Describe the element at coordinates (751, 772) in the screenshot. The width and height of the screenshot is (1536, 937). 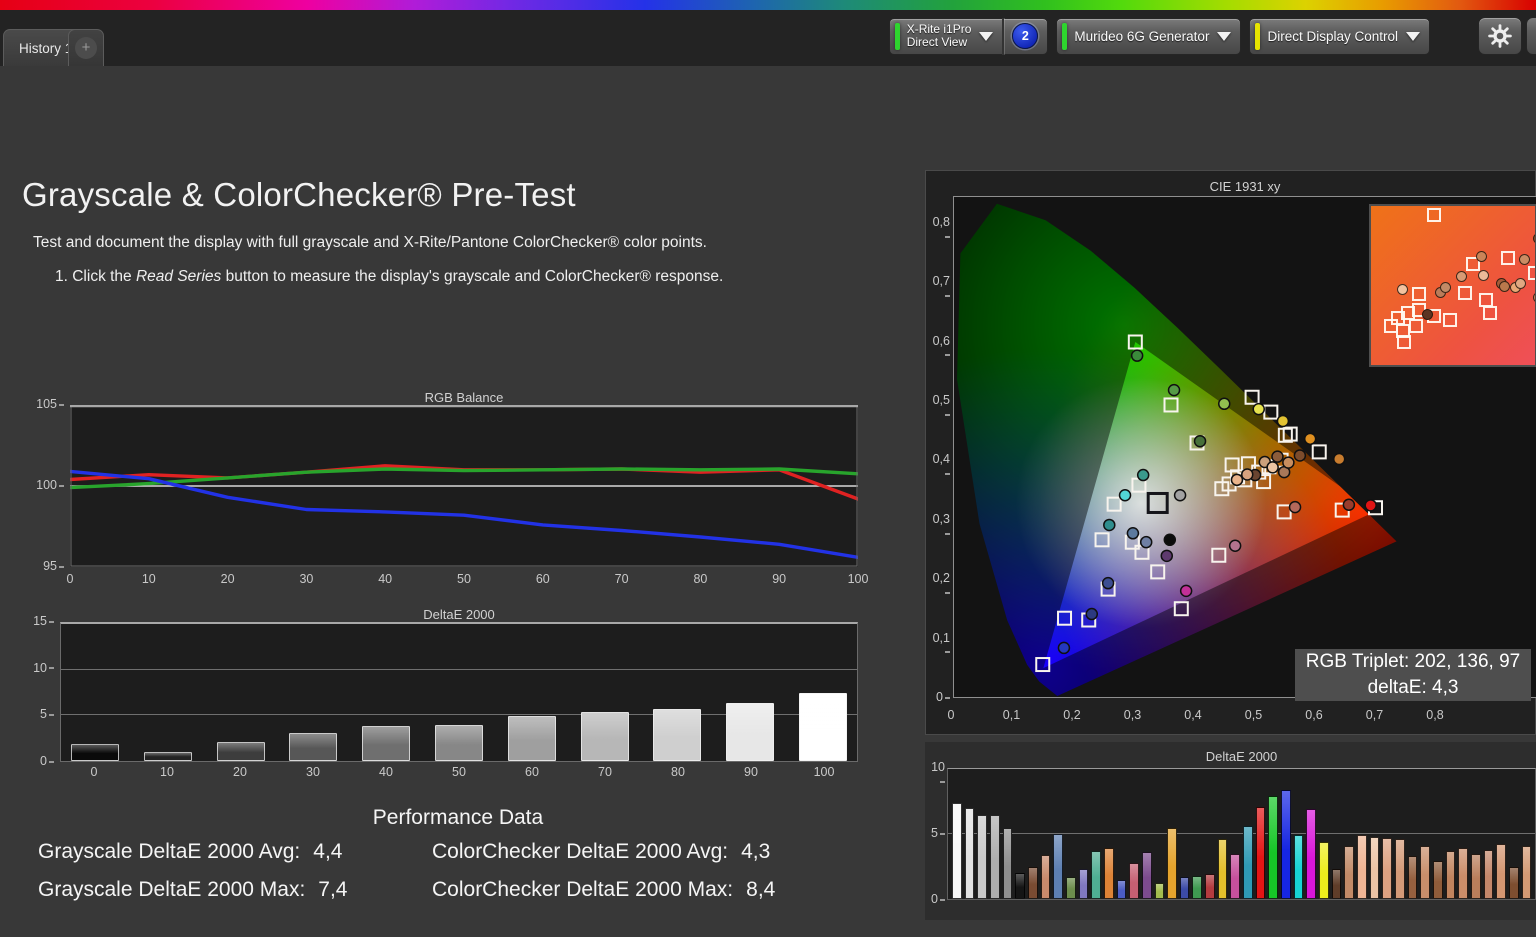
I see `x-tick-label: 90` at that location.